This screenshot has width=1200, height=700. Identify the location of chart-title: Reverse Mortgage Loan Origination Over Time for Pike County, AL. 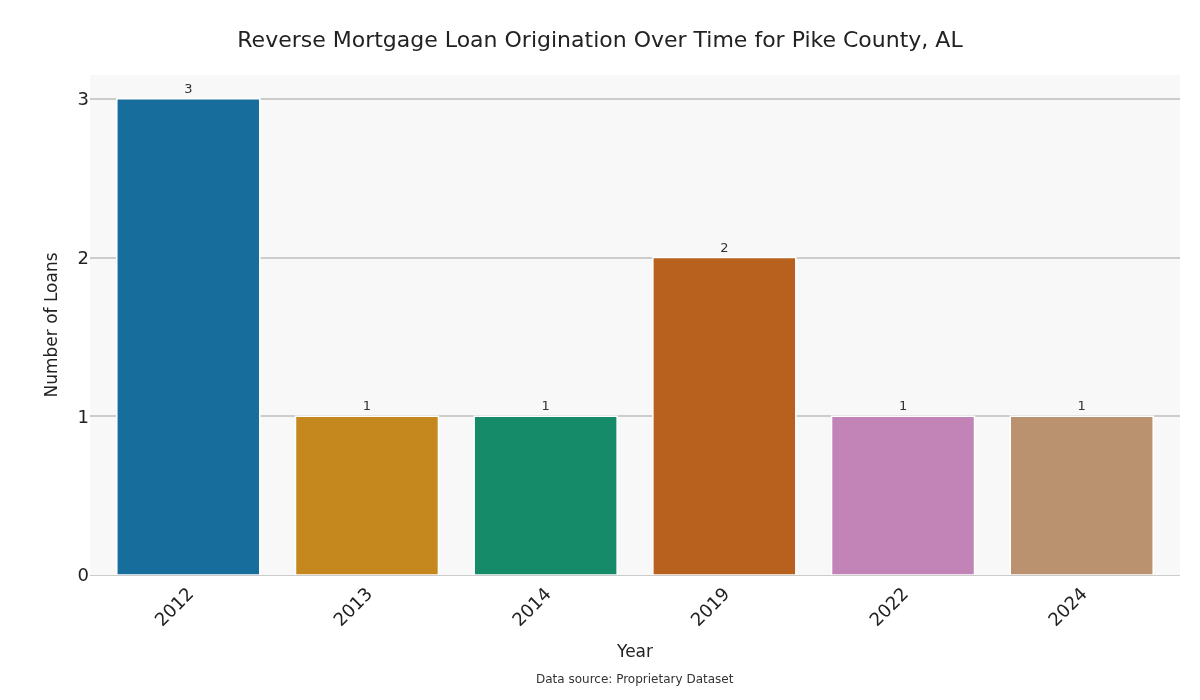
(600, 39).